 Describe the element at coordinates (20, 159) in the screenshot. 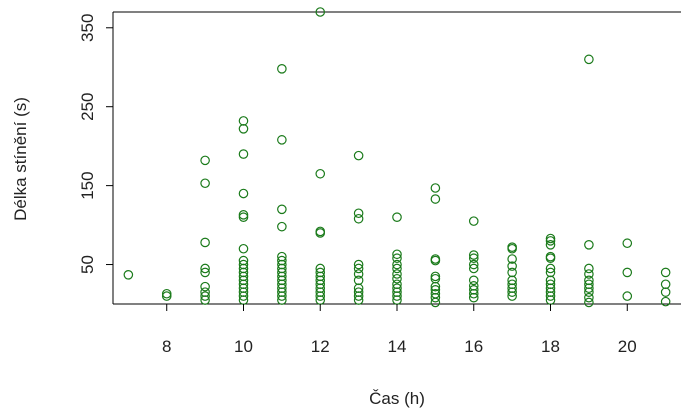

I see `y-axis-label: Délka stínění (s)` at that location.